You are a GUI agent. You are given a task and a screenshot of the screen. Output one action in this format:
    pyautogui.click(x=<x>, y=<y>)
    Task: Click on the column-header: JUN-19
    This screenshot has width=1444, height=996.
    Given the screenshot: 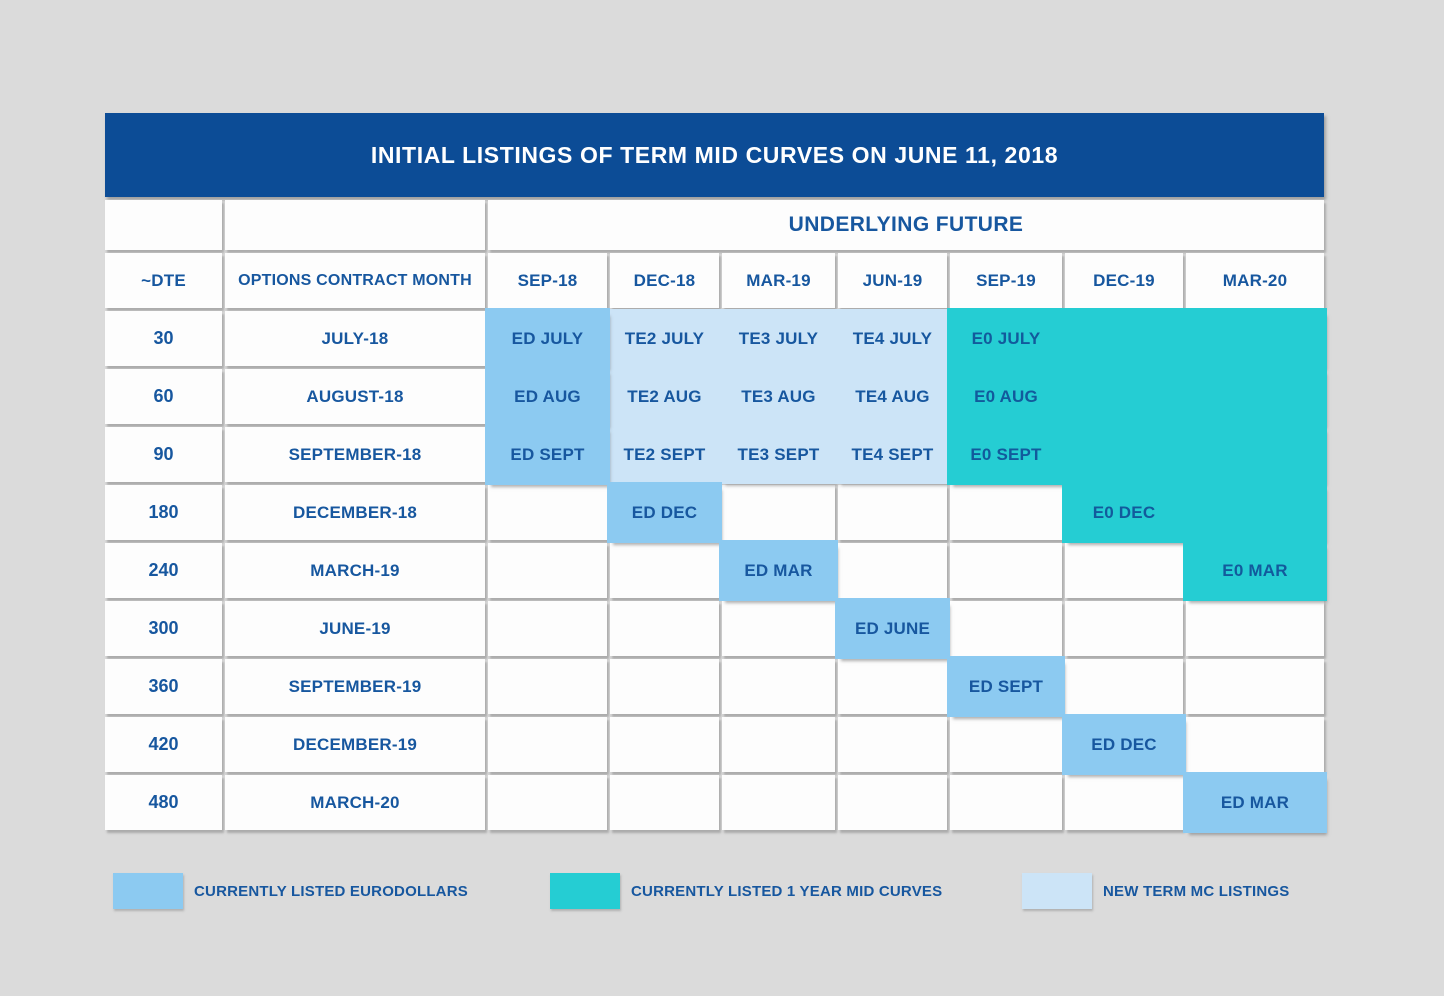 What is the action you would take?
    pyautogui.click(x=892, y=280)
    